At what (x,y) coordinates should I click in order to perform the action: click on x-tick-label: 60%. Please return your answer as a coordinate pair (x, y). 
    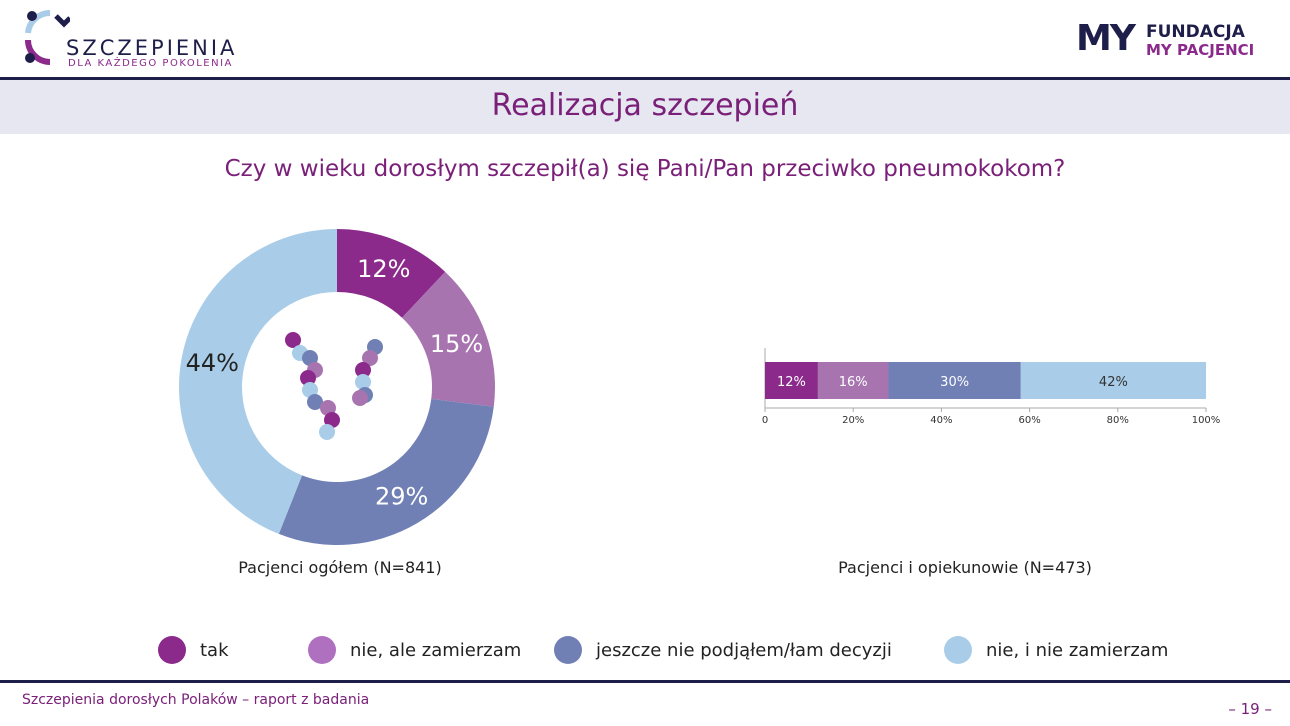
    Looking at the image, I should click on (1029, 420).